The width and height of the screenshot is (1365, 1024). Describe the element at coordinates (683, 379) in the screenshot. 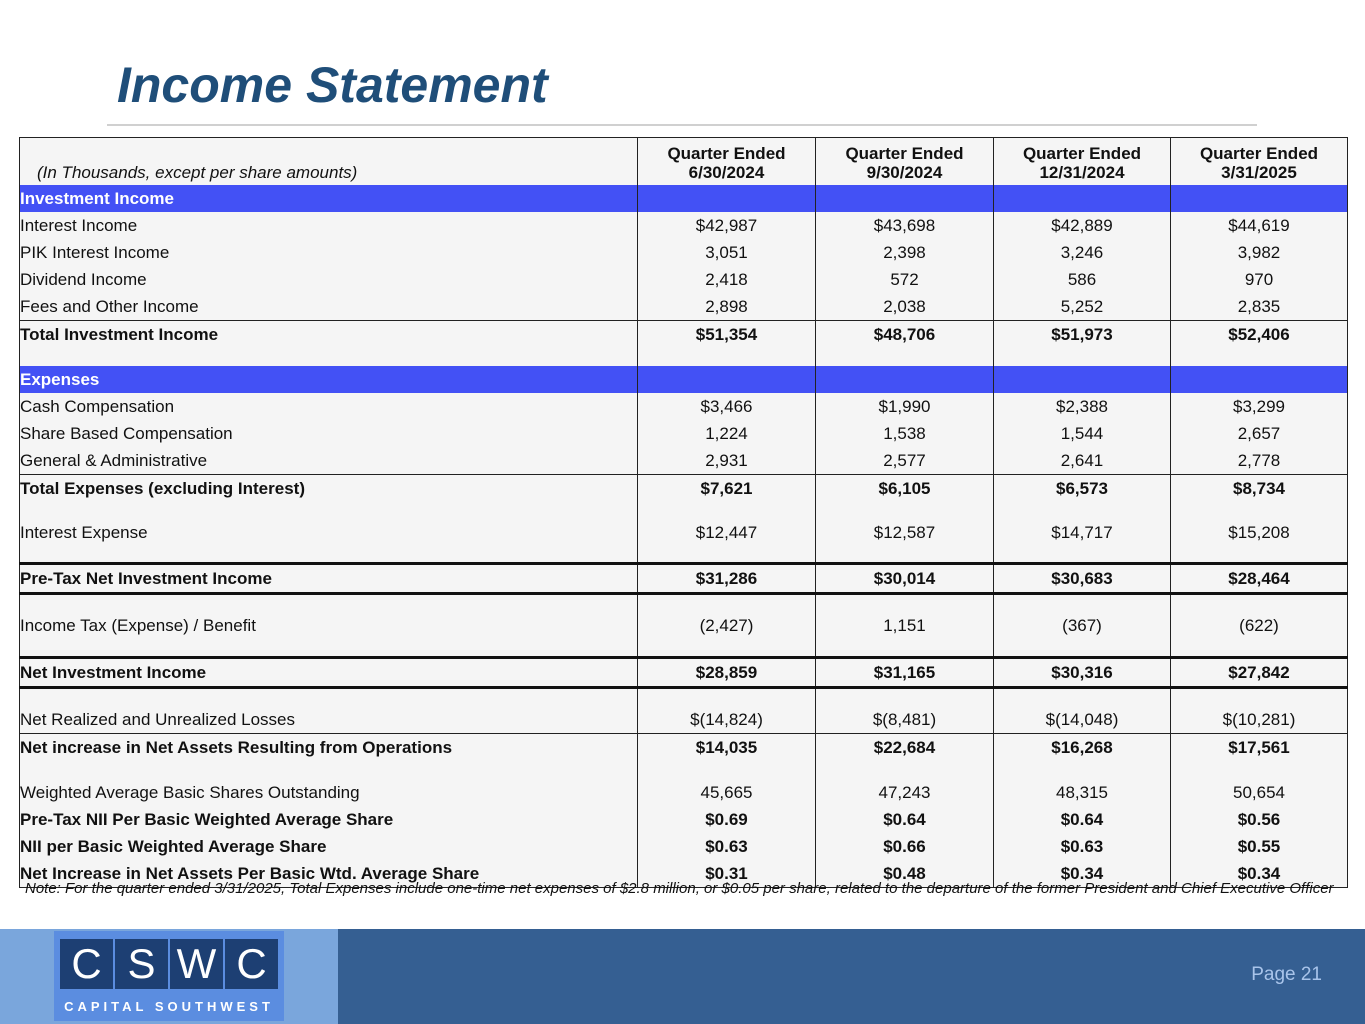

I see `section-header-row: Expenses` at that location.